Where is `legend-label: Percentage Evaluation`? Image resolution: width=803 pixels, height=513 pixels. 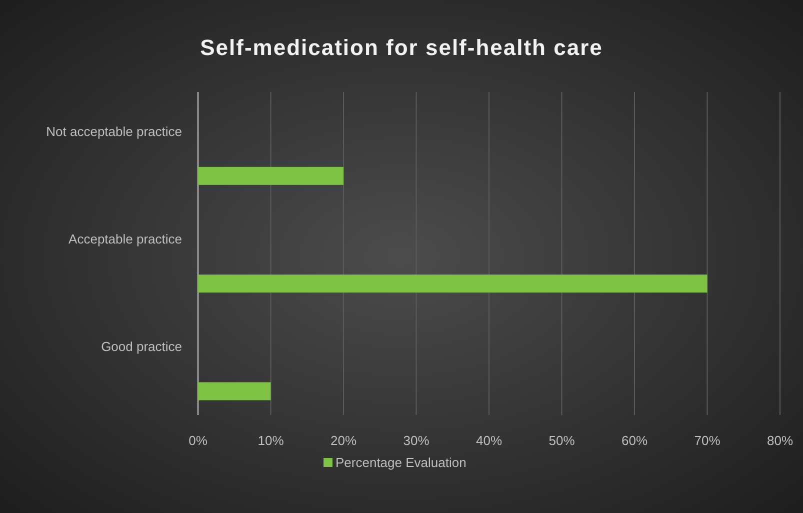 legend-label: Percentage Evaluation is located at coordinates (401, 462).